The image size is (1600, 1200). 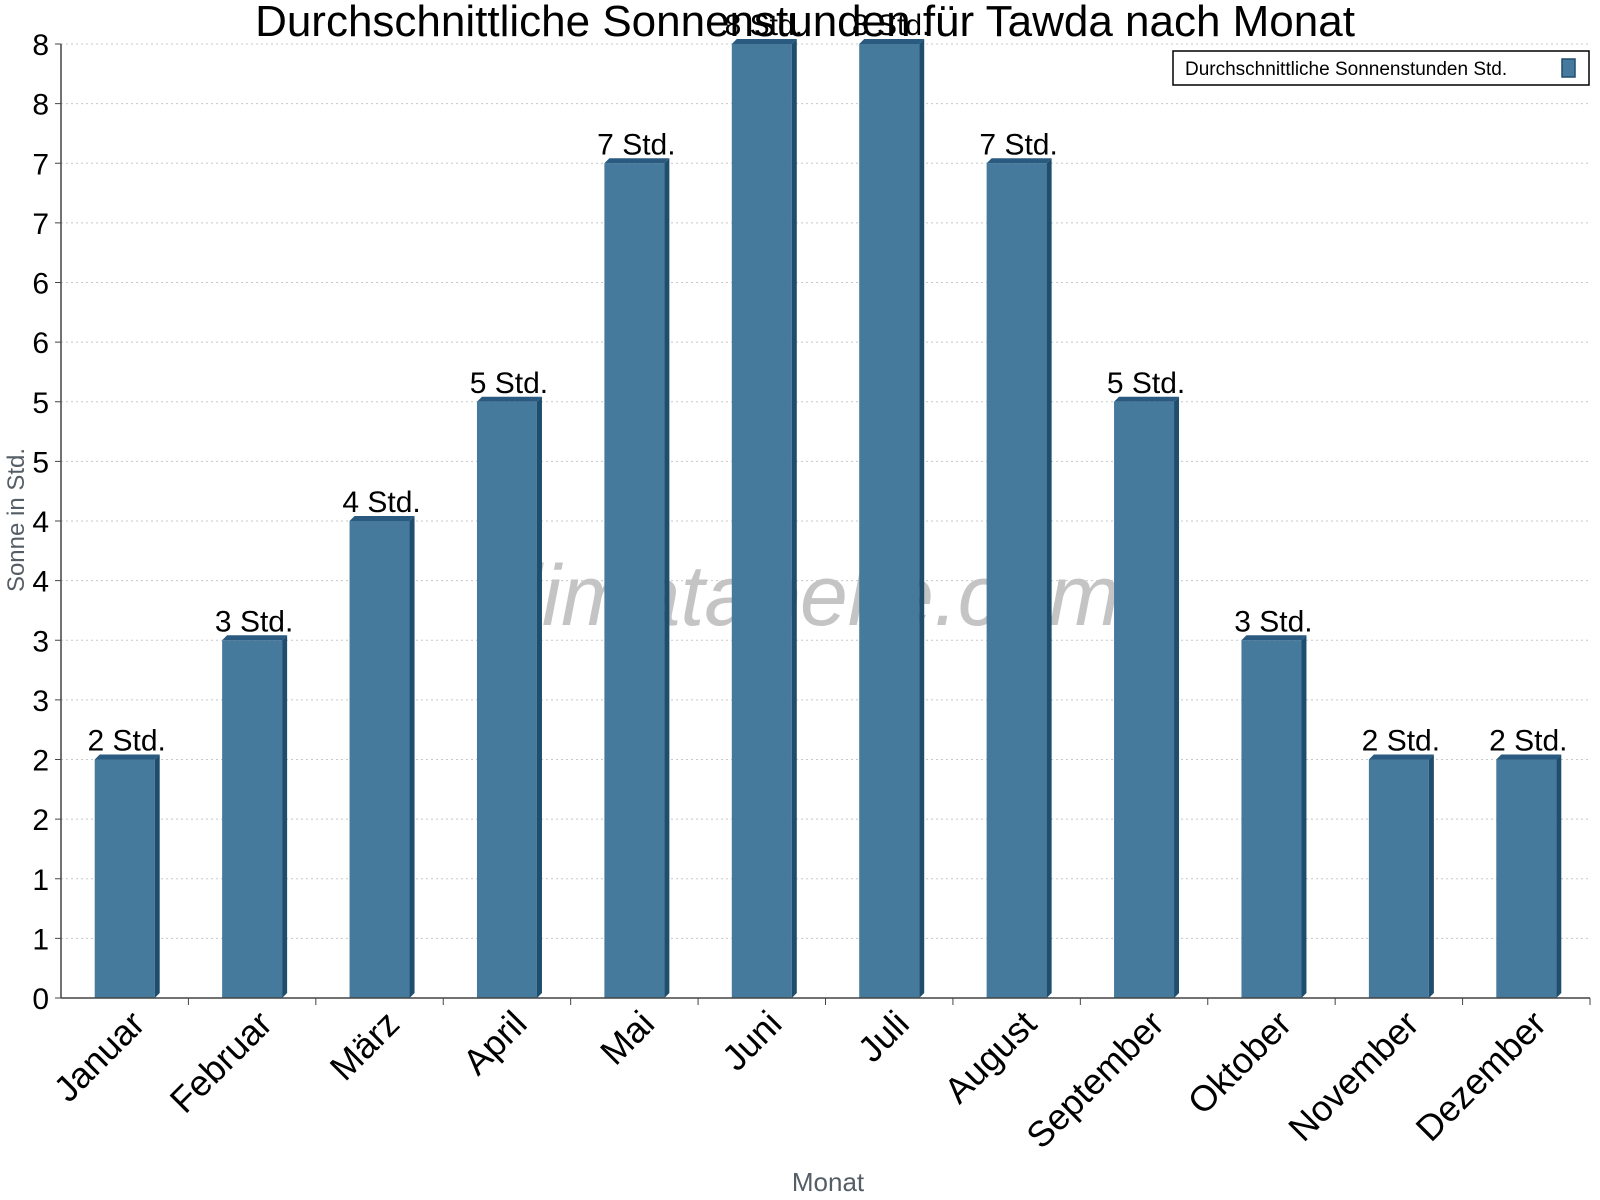 I want to click on legend-box, so click(x=1381, y=68).